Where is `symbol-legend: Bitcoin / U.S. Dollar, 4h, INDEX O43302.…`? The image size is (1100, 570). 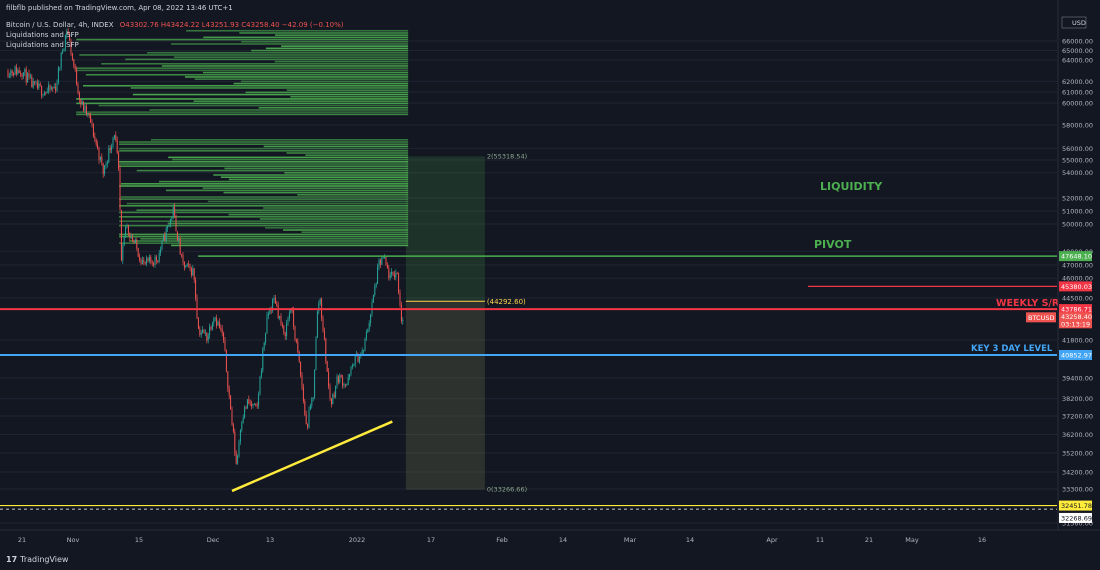 symbol-legend: Bitcoin / U.S. Dollar, 4h, INDEX O43302.… is located at coordinates (175, 25).